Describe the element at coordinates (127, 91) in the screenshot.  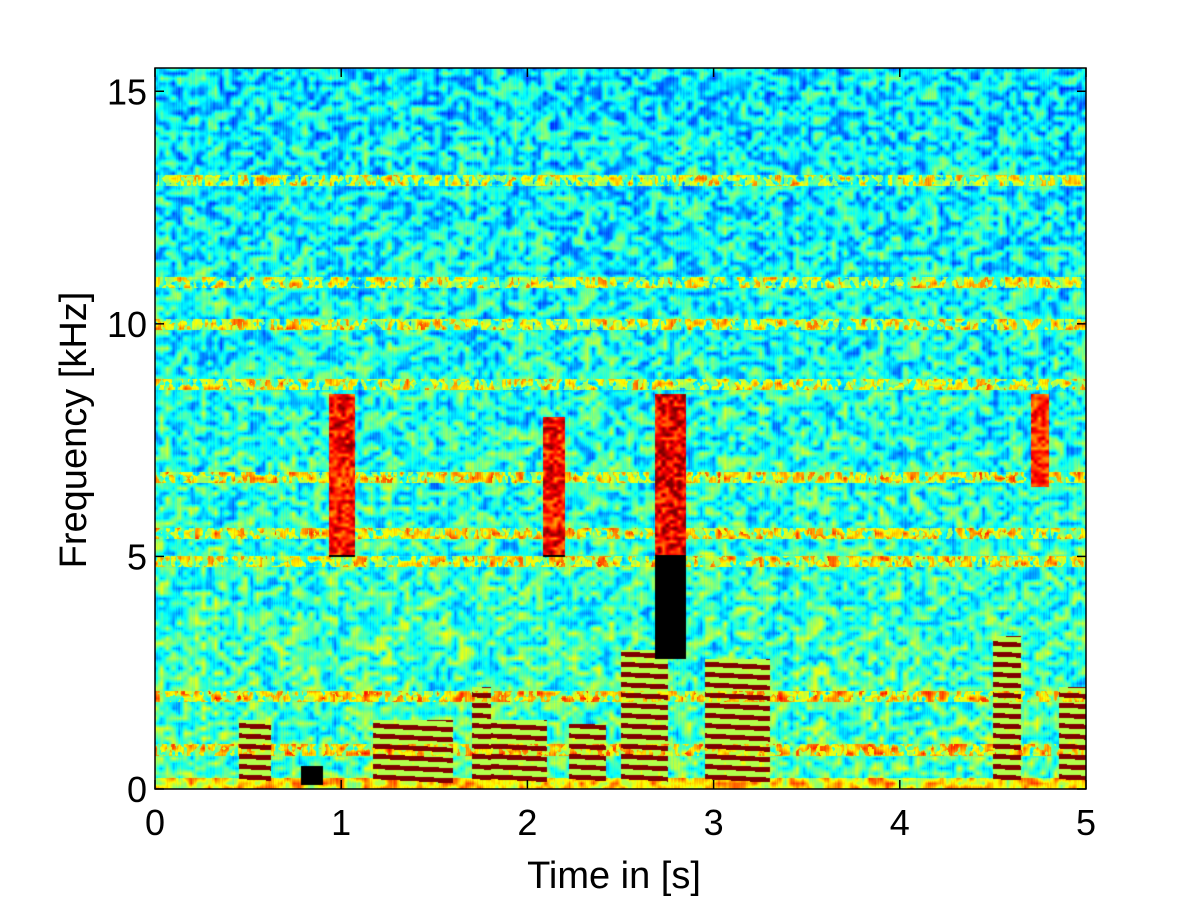
I see `y-tick-label: 15` at that location.